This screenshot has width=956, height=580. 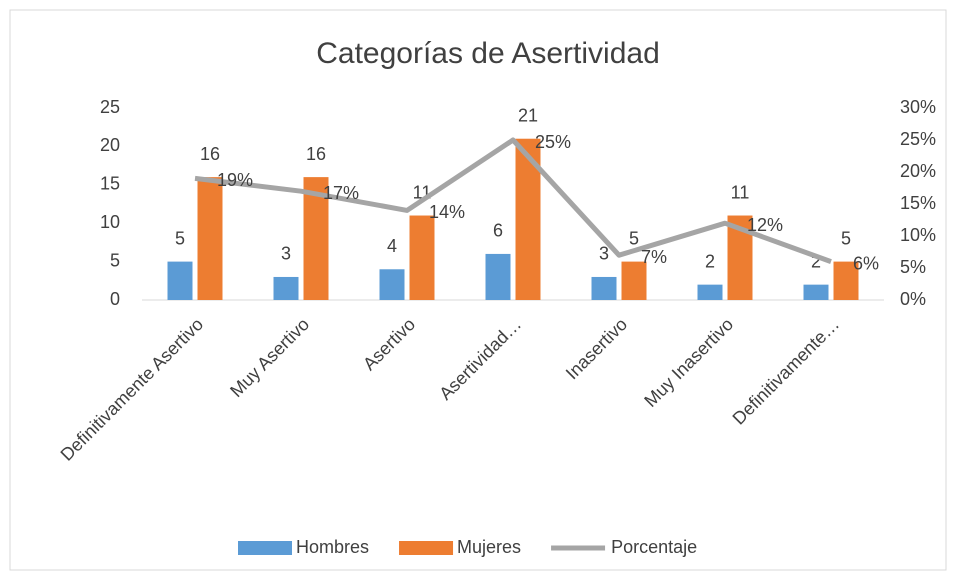 What do you see at coordinates (918, 139) in the screenshot?
I see `y2-tick-label: 25%` at bounding box center [918, 139].